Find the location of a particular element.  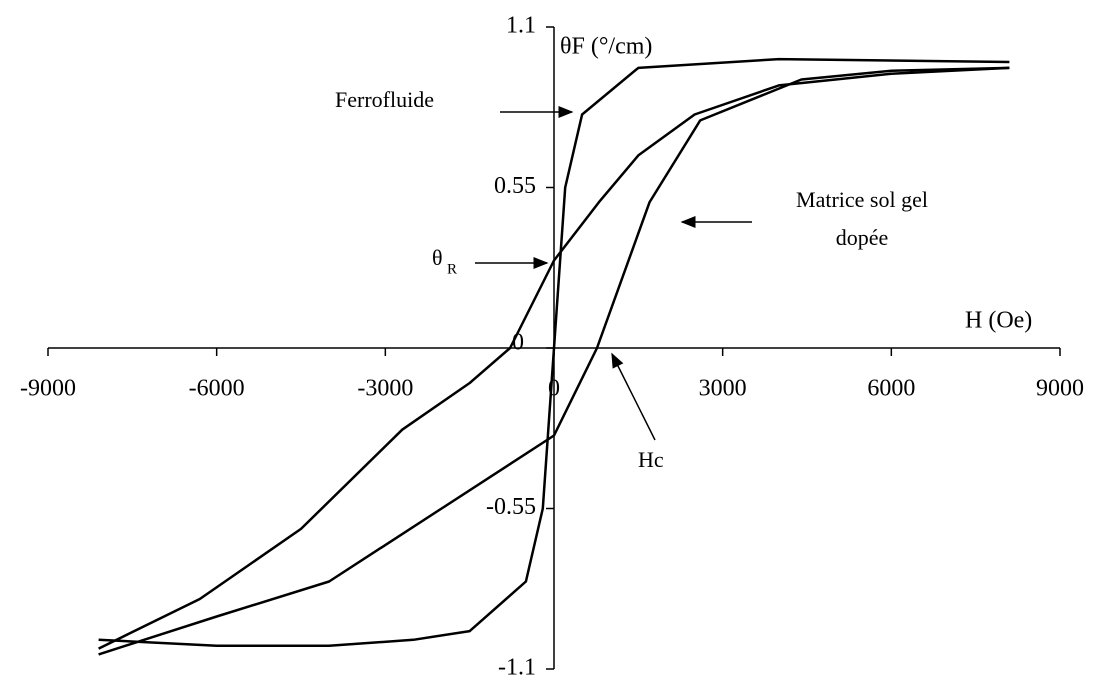

y-tick-label: 0.55 is located at coordinates (515, 186).